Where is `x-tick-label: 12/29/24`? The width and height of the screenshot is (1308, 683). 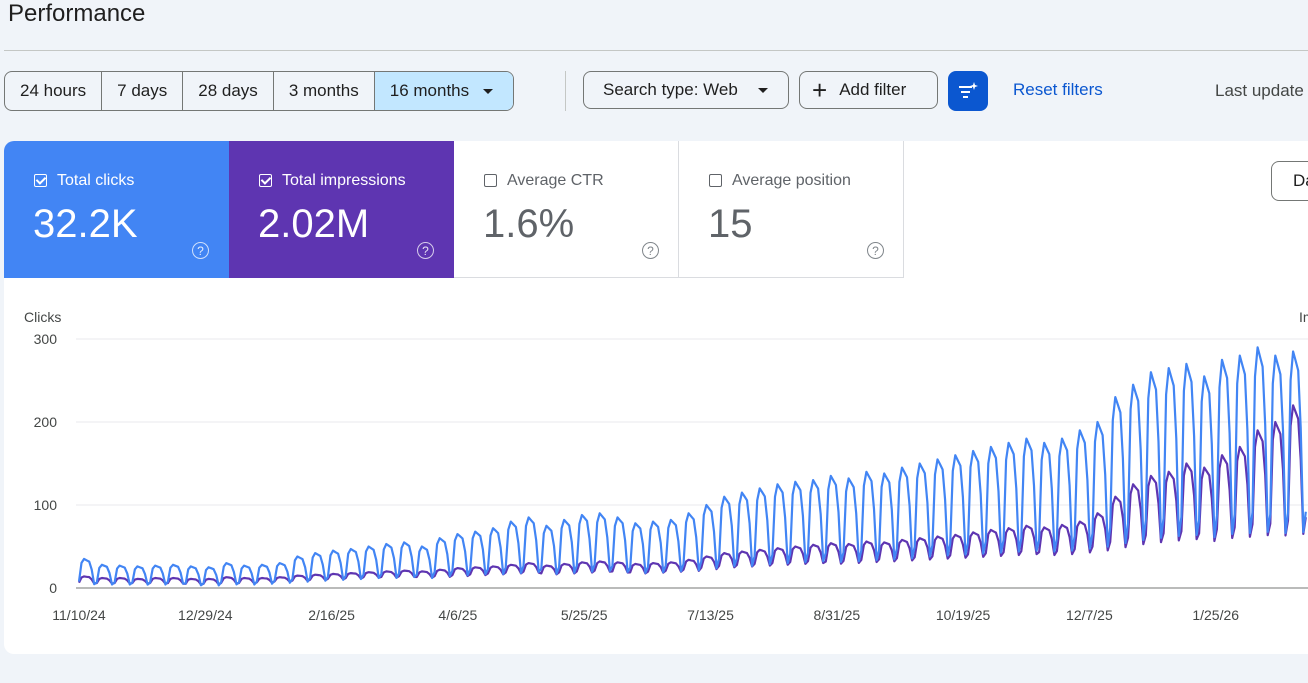 x-tick-label: 12/29/24 is located at coordinates (205, 615).